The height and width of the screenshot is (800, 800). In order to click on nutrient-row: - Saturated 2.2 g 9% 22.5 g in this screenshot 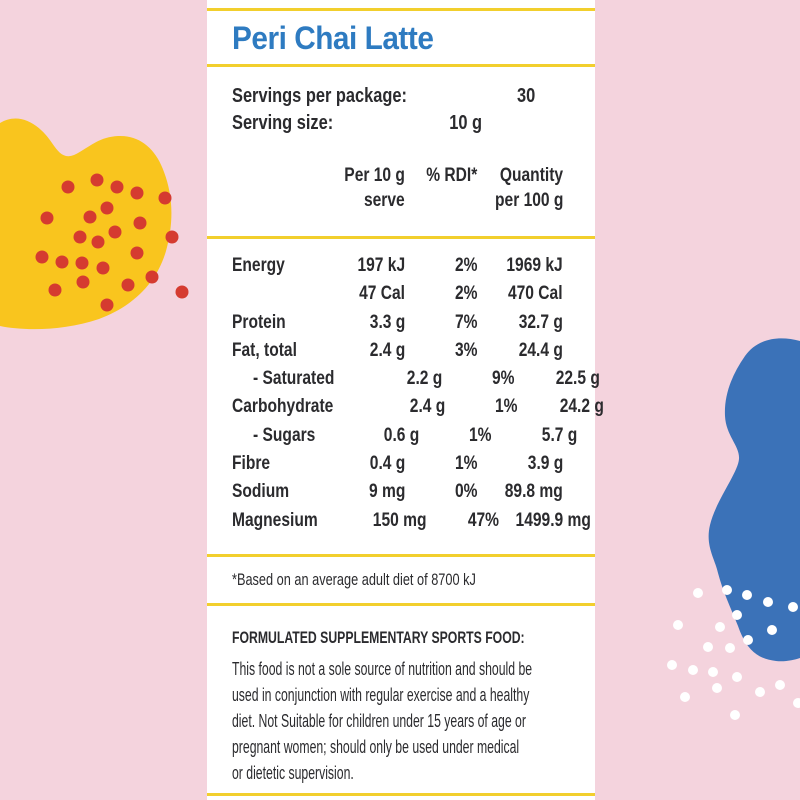, I will do `click(416, 379)`.